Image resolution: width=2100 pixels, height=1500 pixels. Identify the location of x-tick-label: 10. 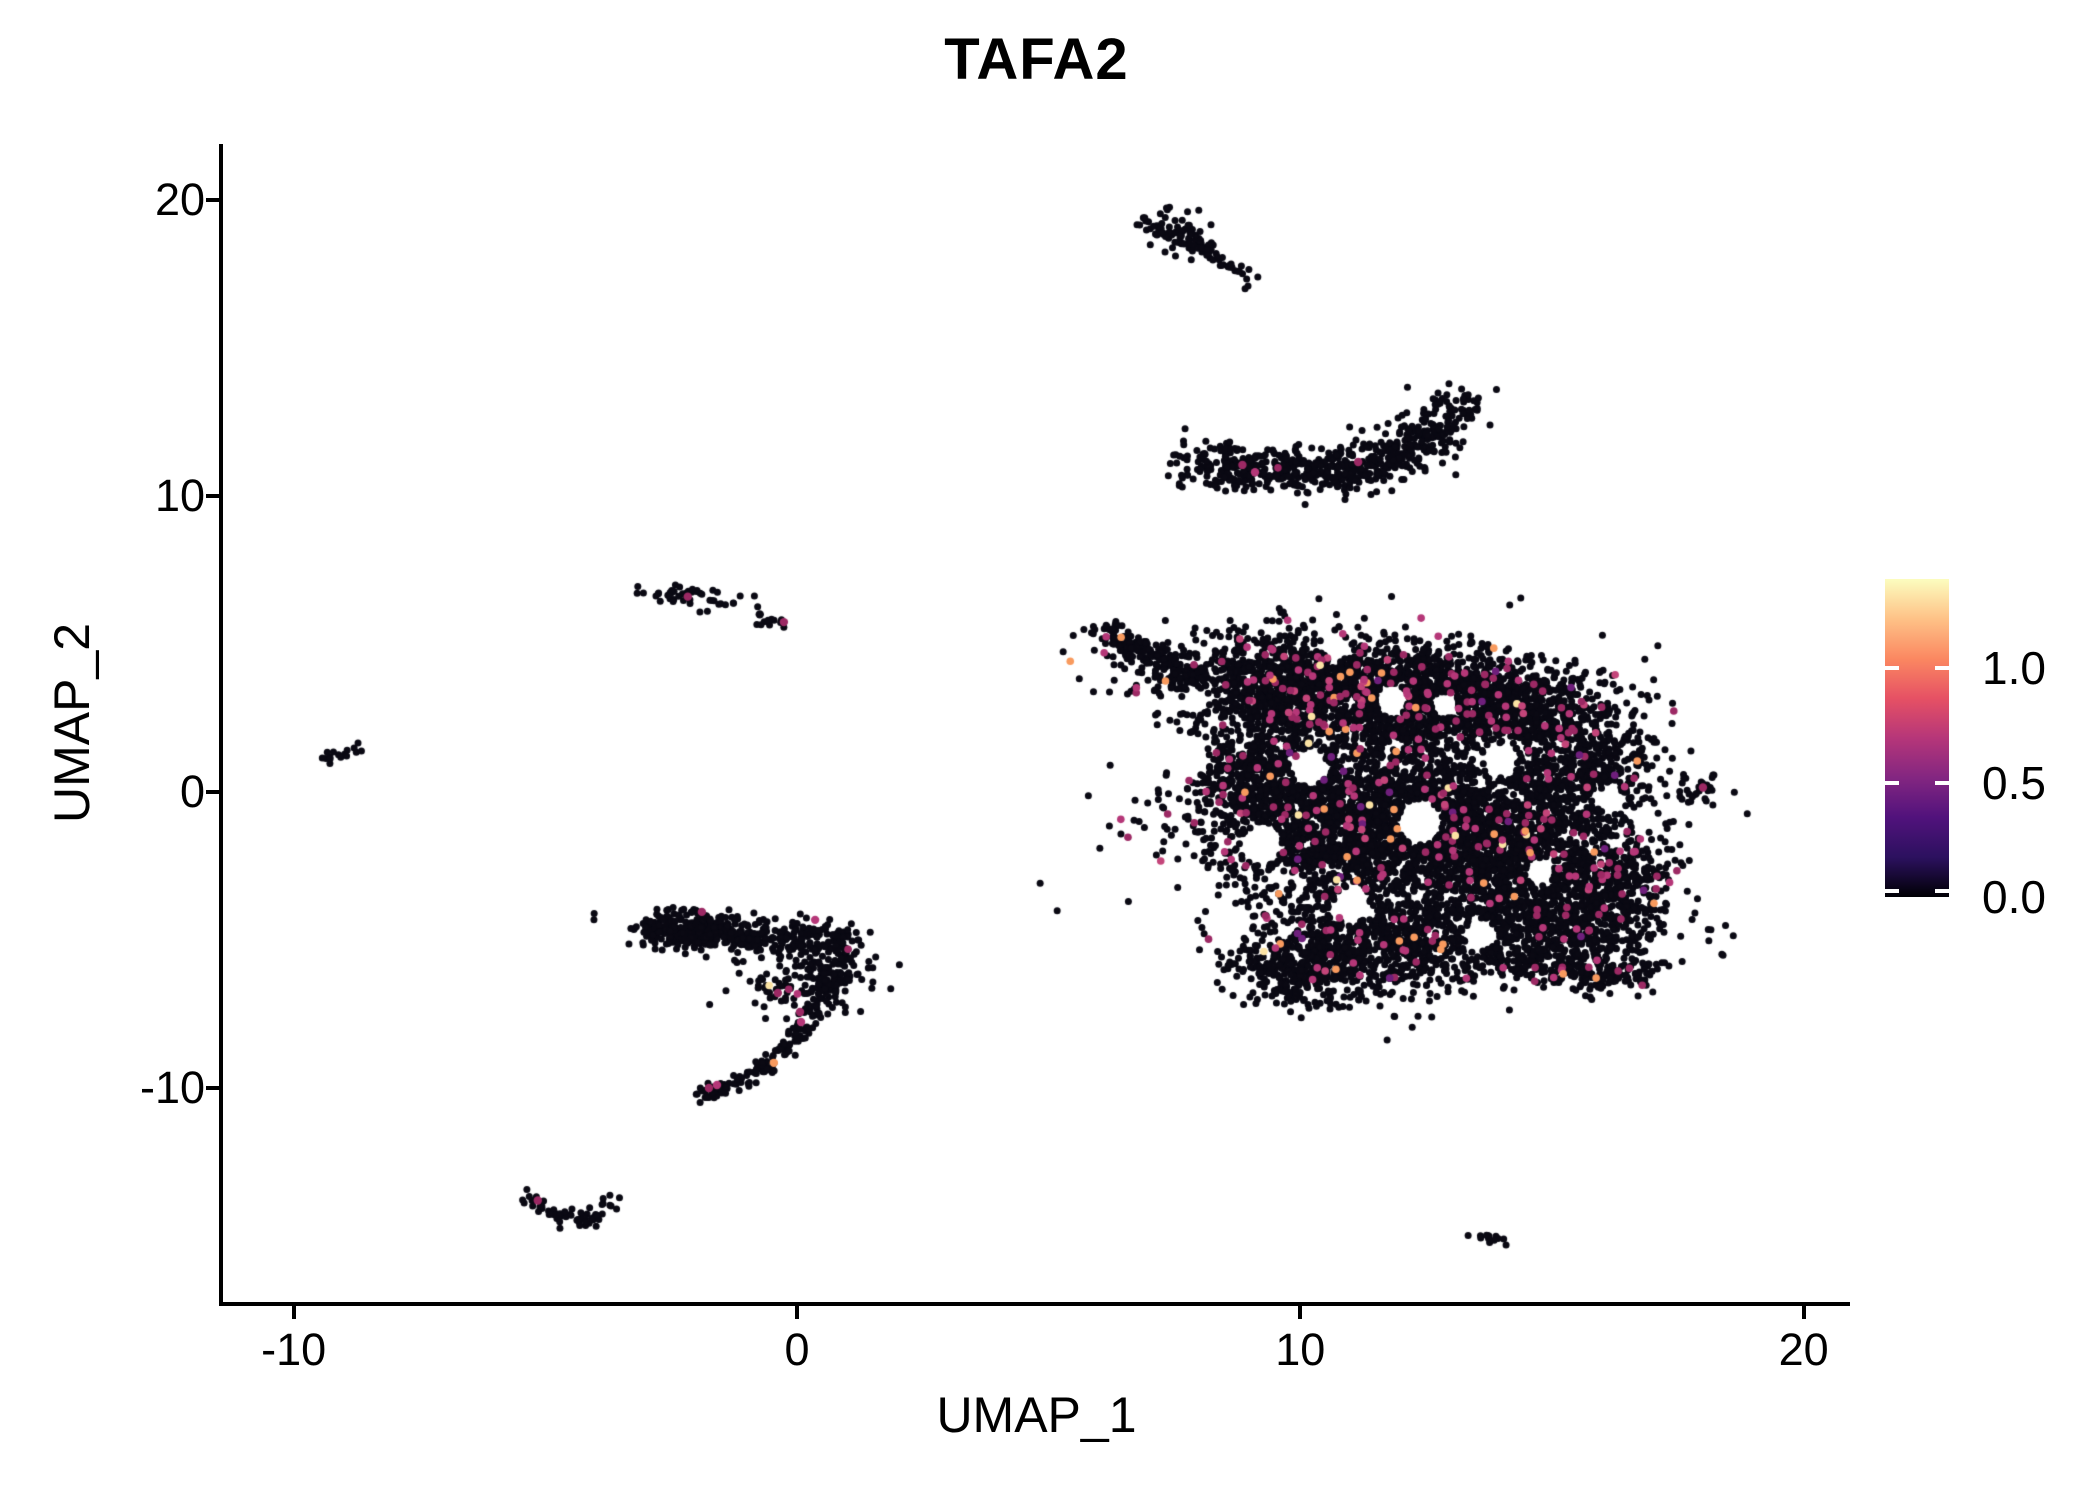
(1300, 1349).